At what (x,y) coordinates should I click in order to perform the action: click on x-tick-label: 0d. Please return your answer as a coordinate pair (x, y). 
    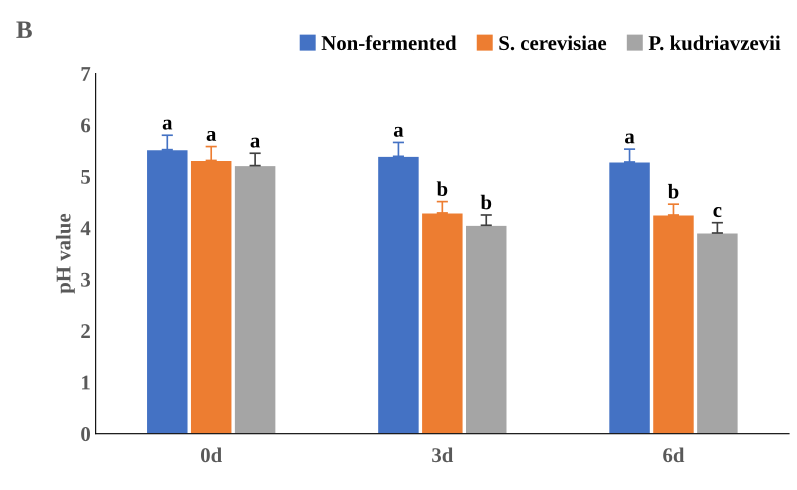
    Looking at the image, I should click on (211, 455).